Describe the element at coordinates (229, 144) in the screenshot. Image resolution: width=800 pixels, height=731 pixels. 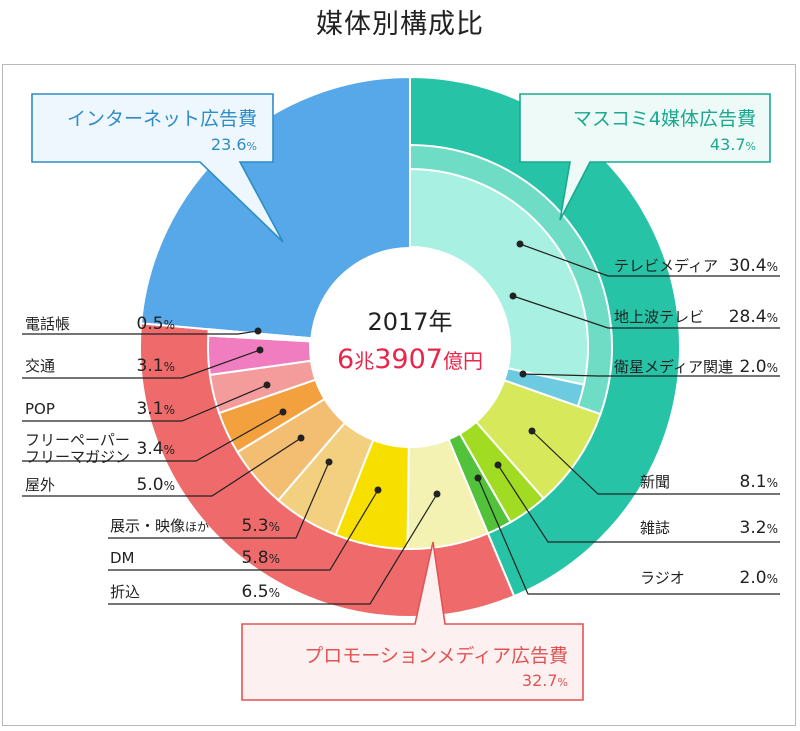
I see `callout-internet-value-num: 23.6` at that location.